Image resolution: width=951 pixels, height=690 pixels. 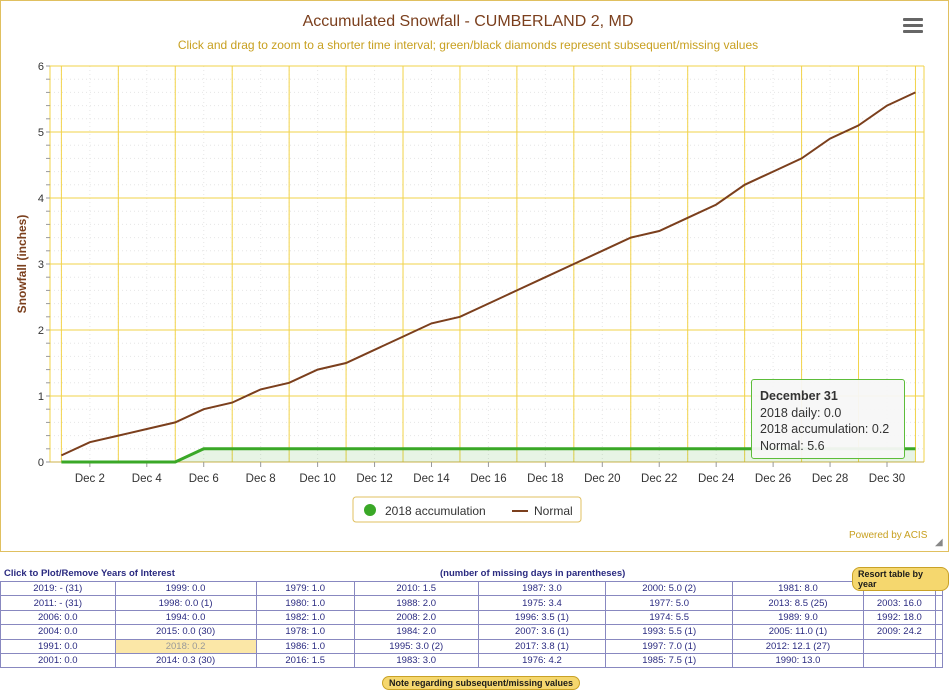 I want to click on x-tick-label: Dec 14, so click(x=431, y=479).